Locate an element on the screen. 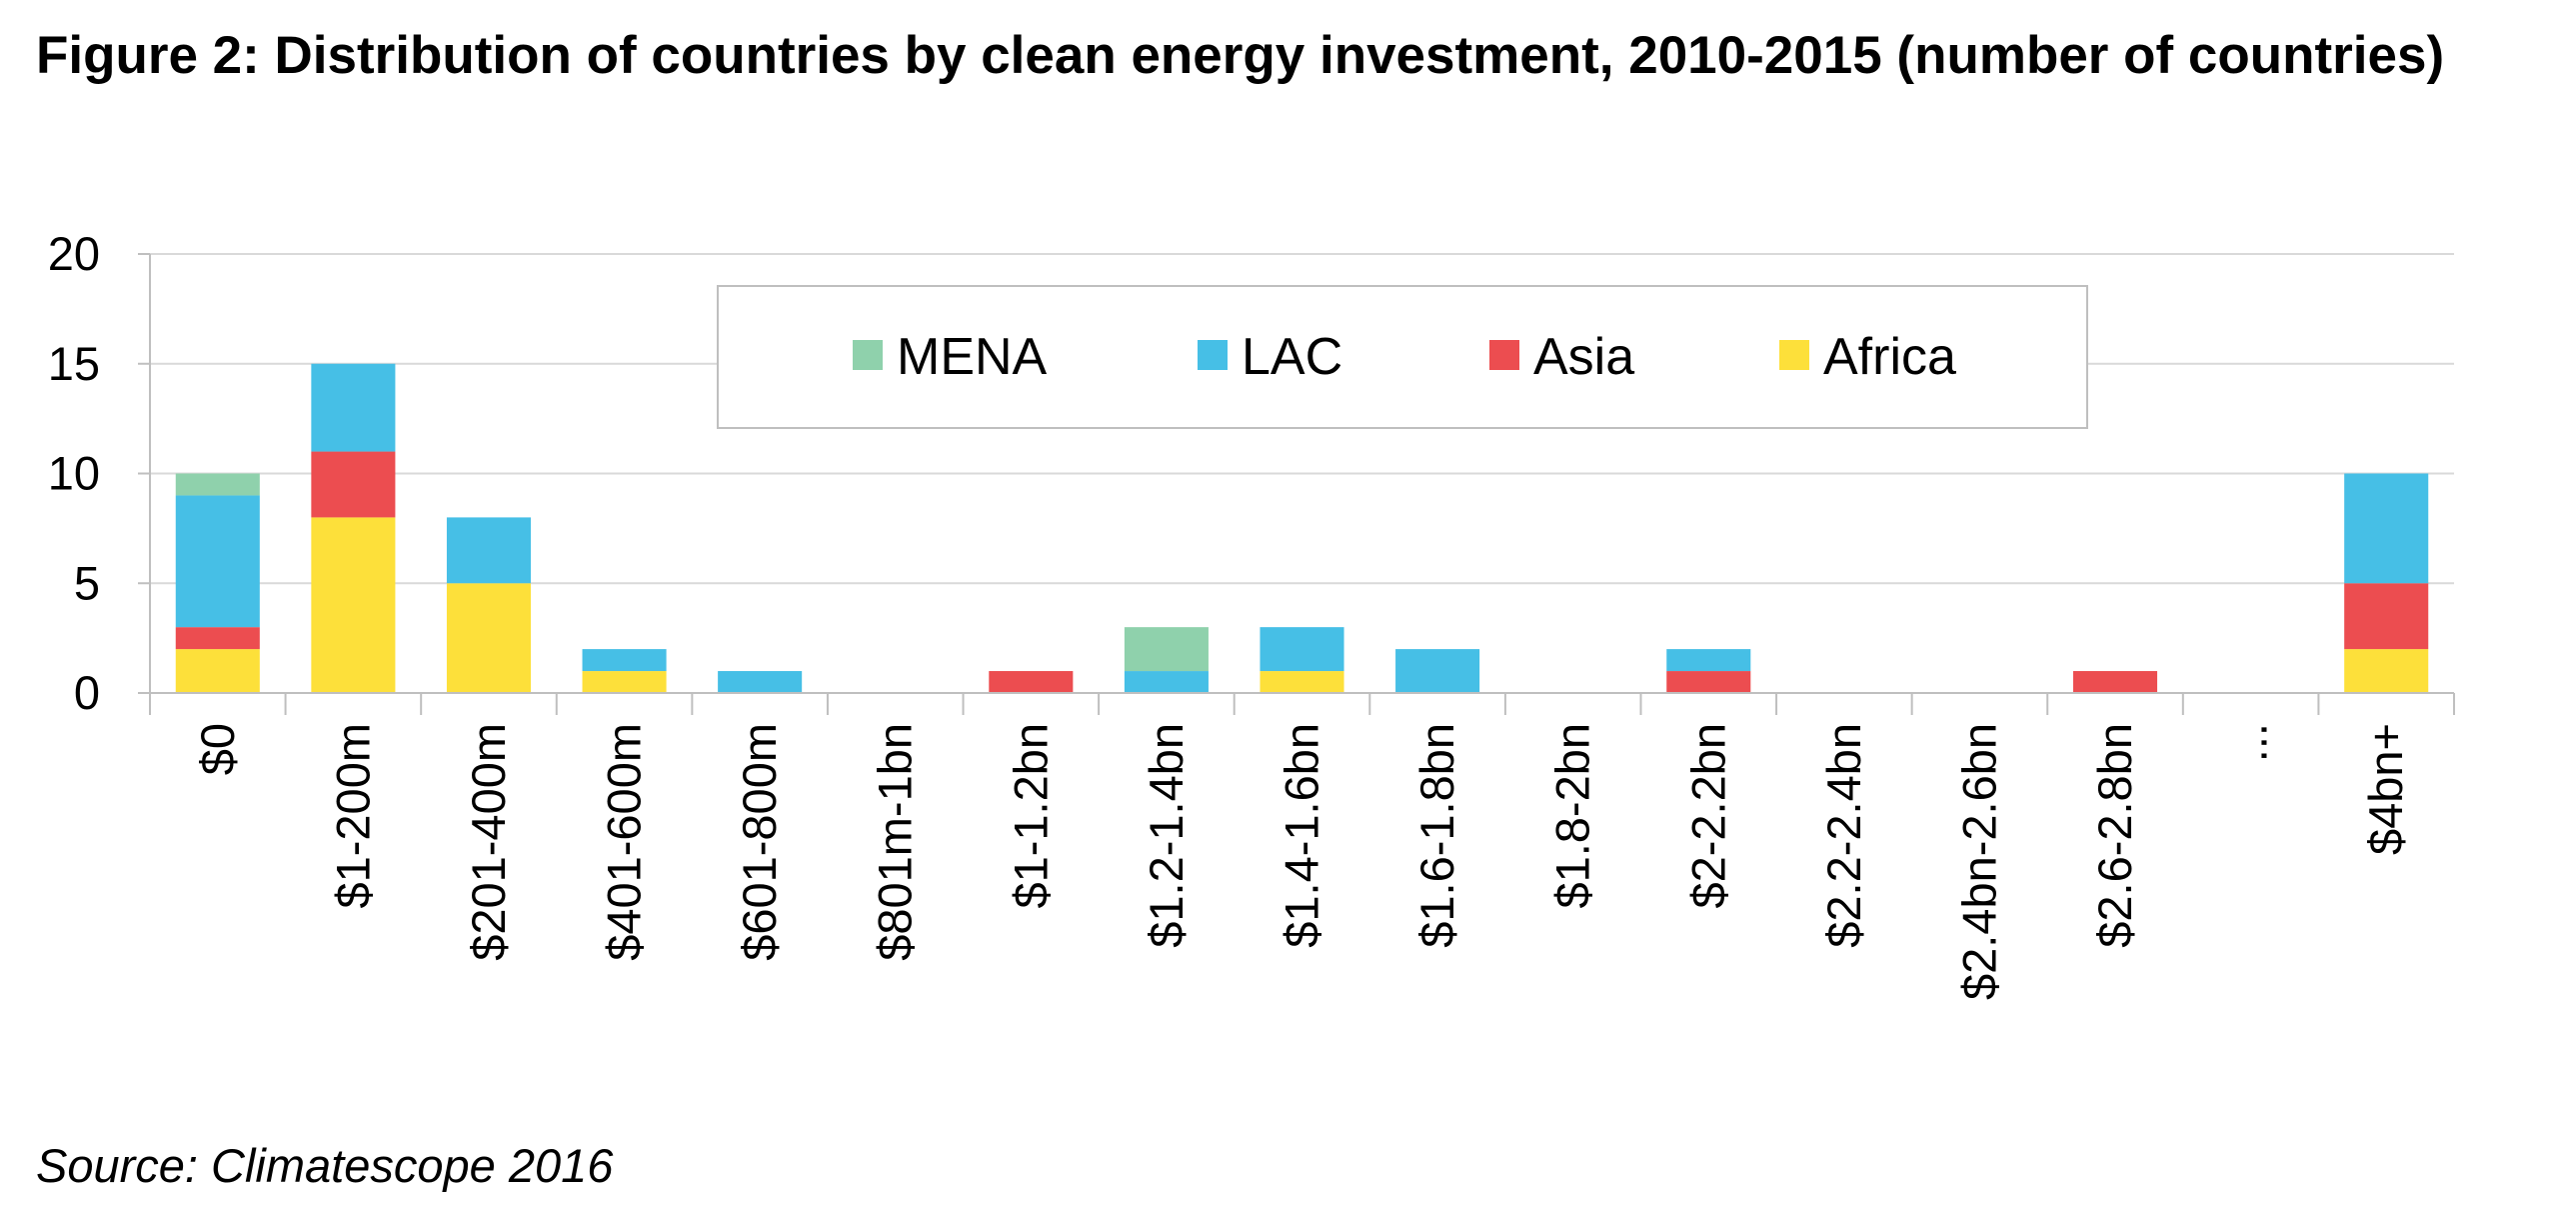 The width and height of the screenshot is (2576, 1218). x-tick-label: $1-1.2bn is located at coordinates (1030, 816).